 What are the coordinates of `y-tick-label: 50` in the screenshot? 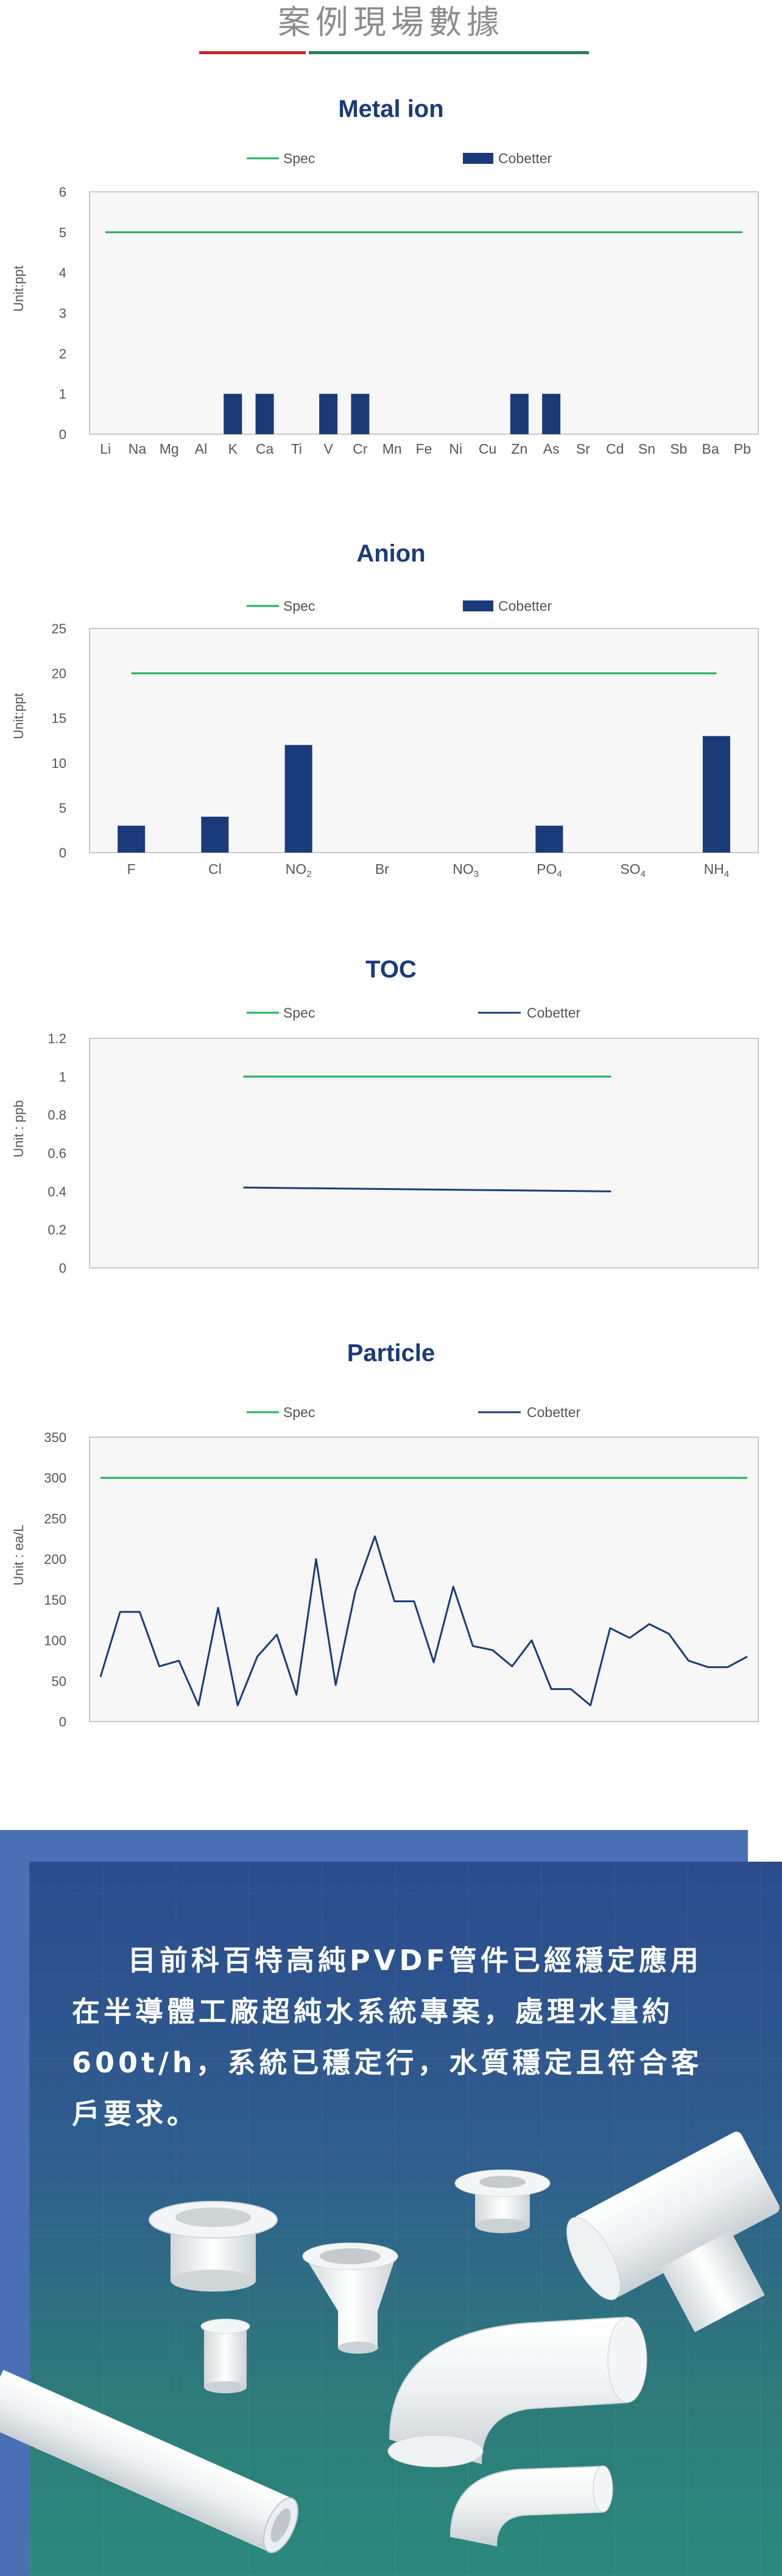 It's located at (59, 1681).